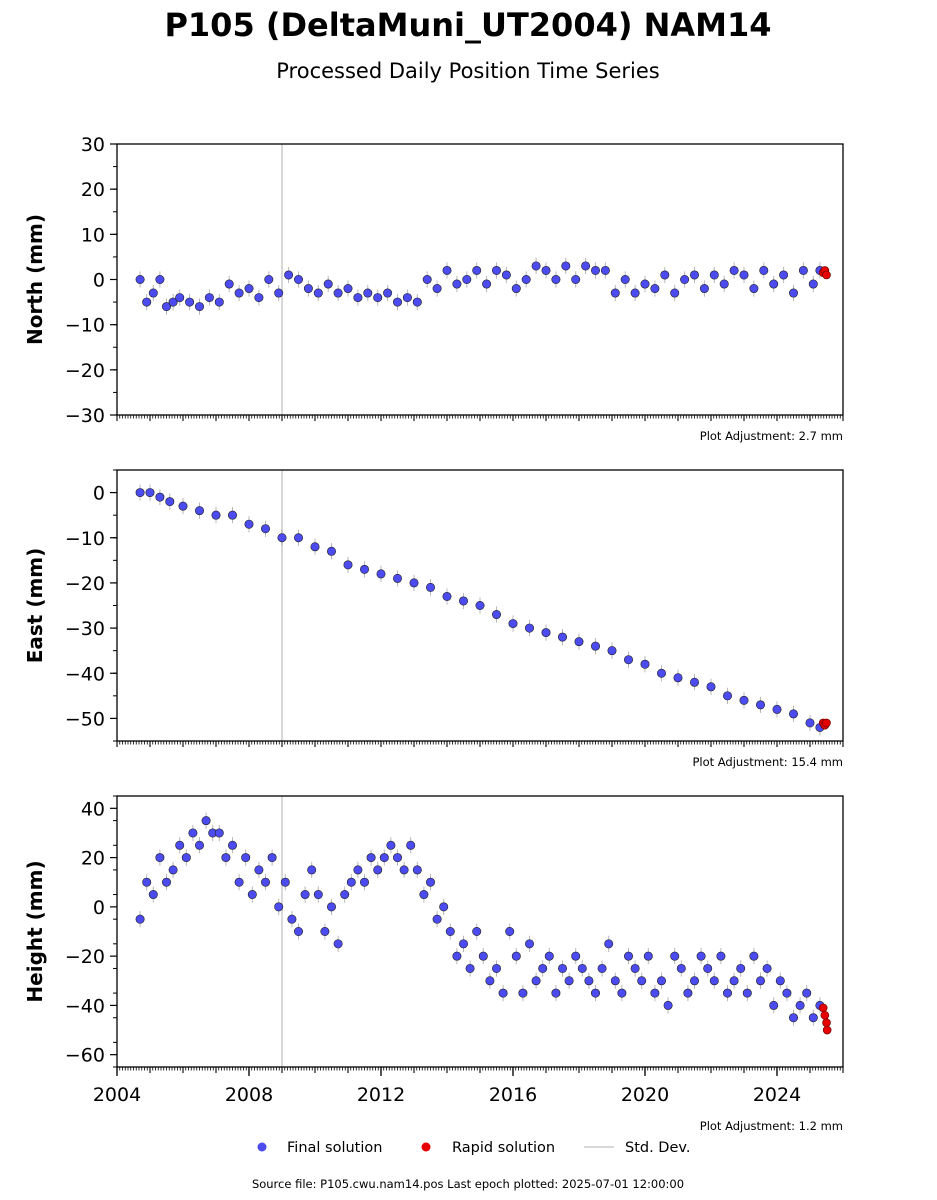 This screenshot has width=937, height=1200. Describe the element at coordinates (657, 1148) in the screenshot. I see `legend-std-label: Std. Dev.` at that location.